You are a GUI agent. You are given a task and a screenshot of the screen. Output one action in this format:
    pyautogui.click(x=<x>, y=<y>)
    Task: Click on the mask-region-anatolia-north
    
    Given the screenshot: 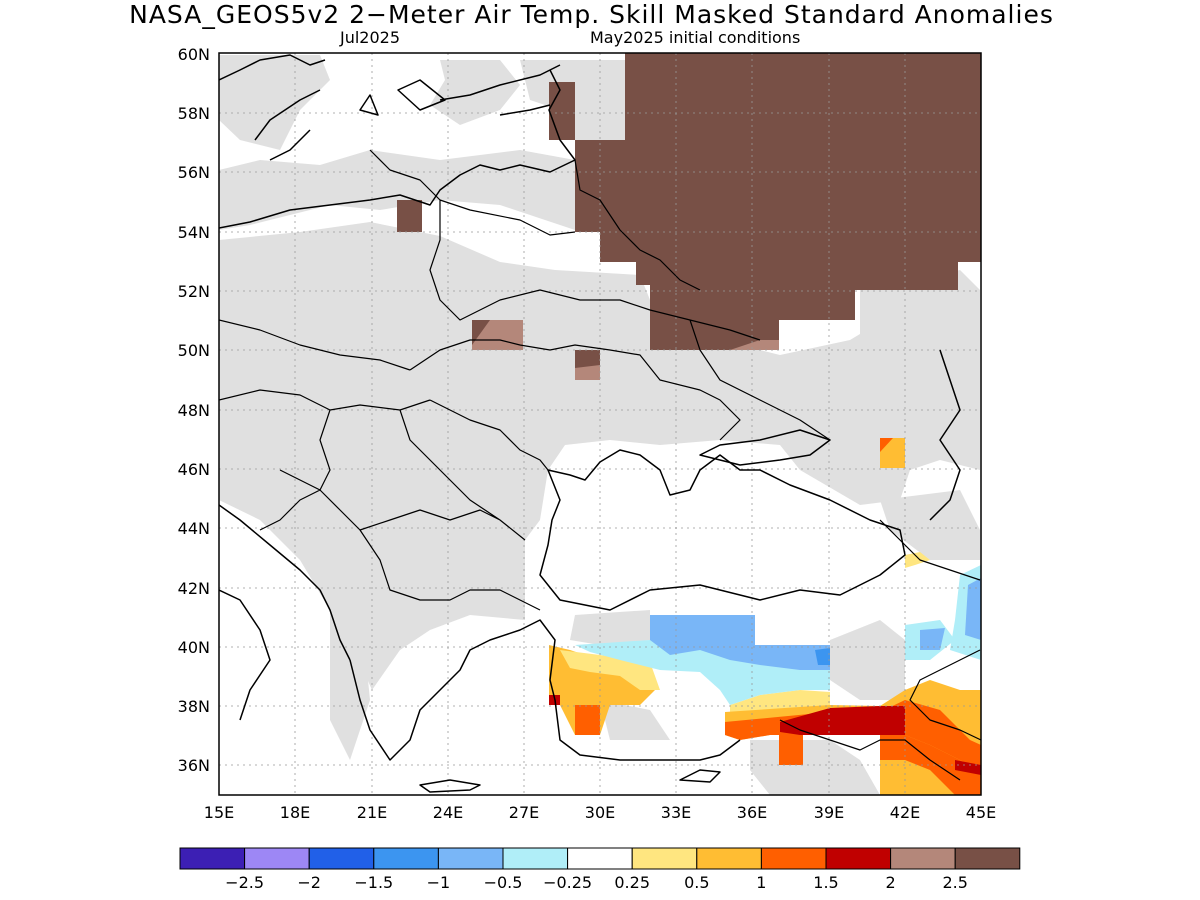 What is the action you would take?
    pyautogui.click(x=610, y=627)
    